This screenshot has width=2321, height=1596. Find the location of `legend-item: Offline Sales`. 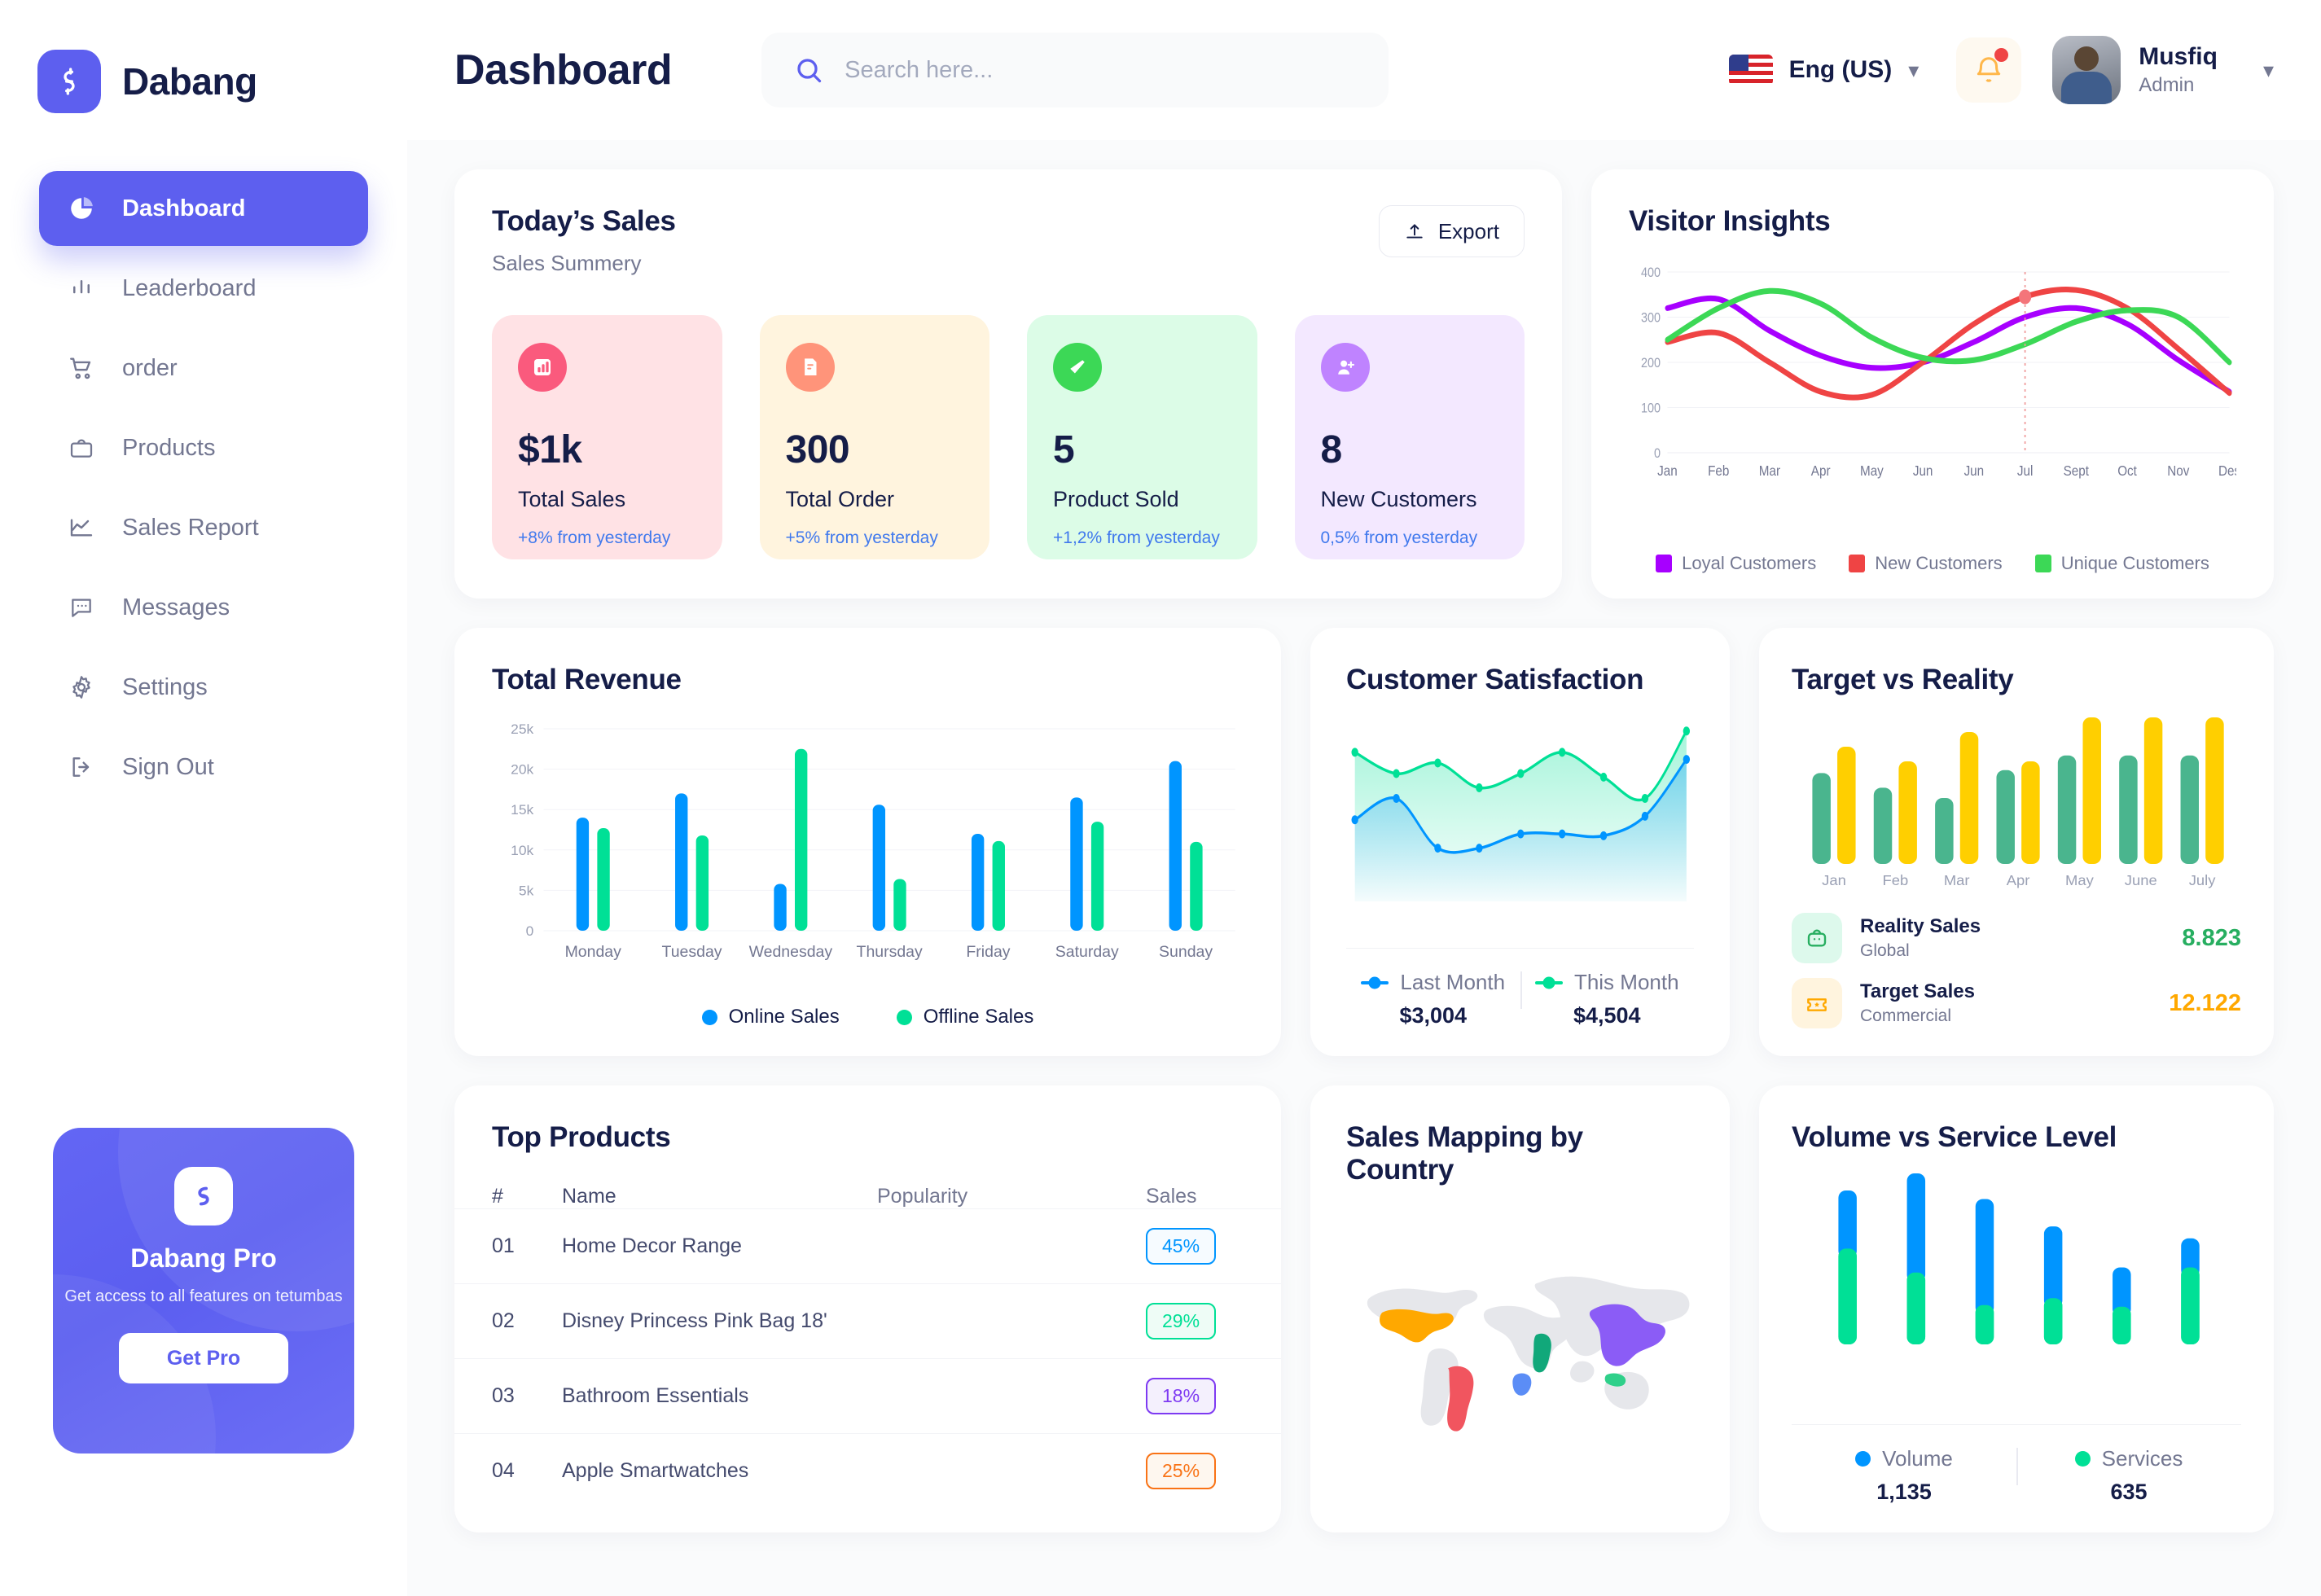

legend-item: Offline Sales is located at coordinates (965, 1017).